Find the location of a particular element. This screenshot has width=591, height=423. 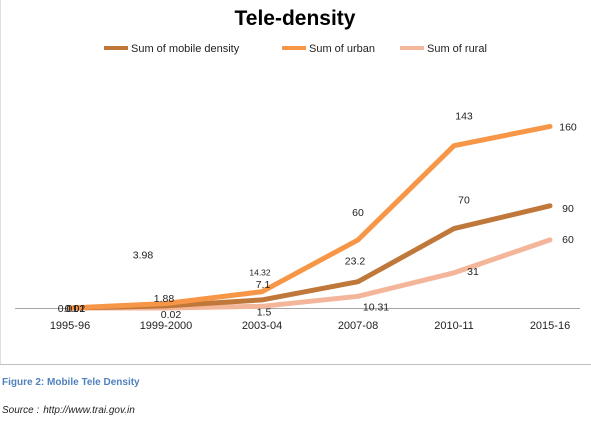

source-label: Source : is located at coordinates (21, 410).